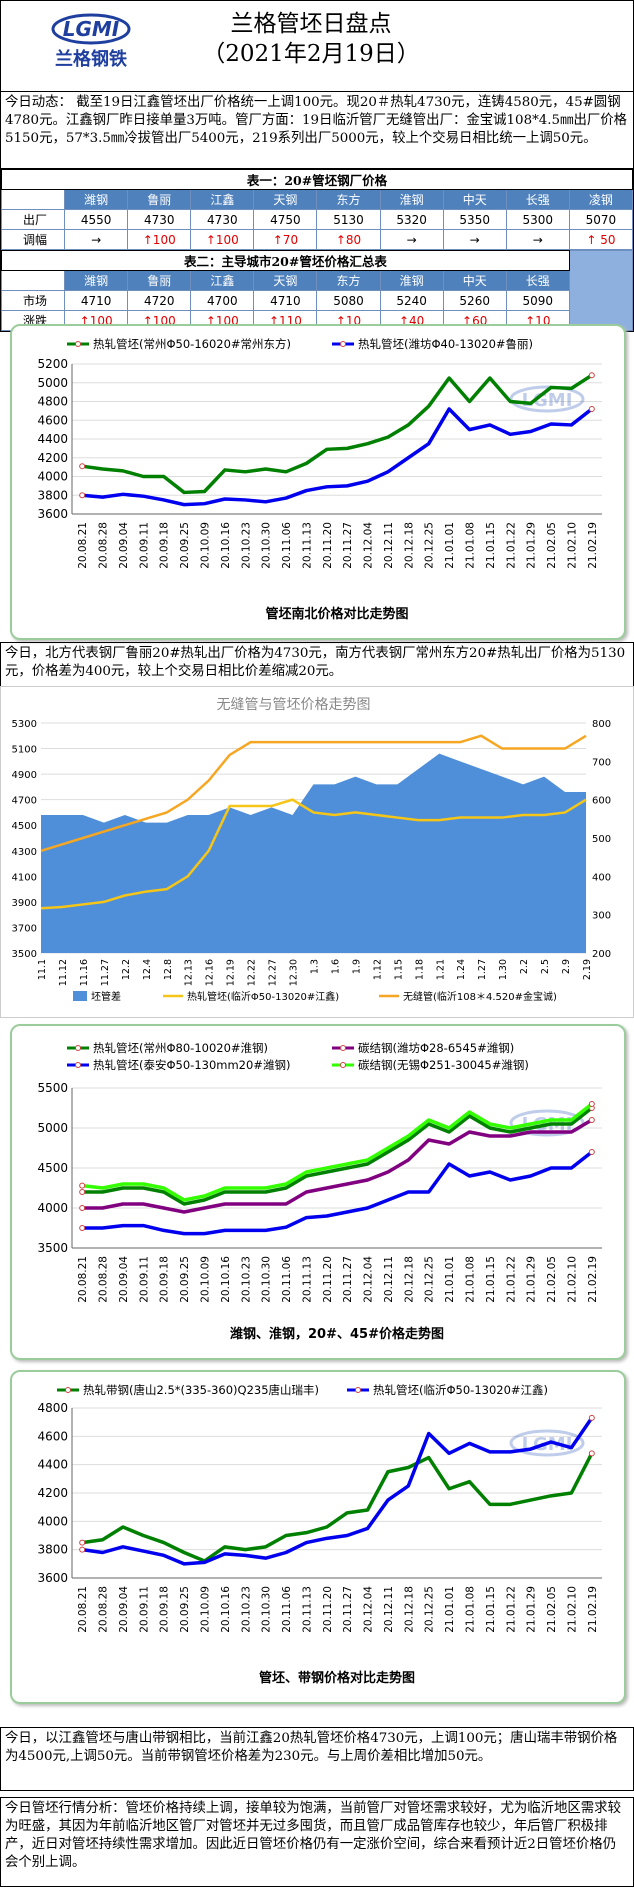  What do you see at coordinates (307, 1609) in the screenshot?
I see `x-tick-label: 20.11.13` at bounding box center [307, 1609].